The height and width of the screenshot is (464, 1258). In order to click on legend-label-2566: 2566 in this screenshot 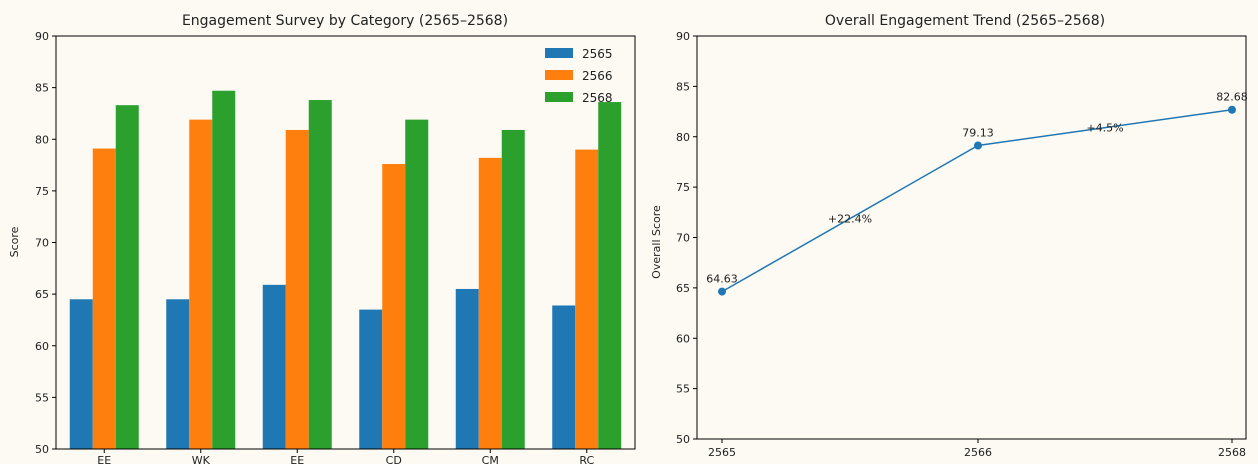, I will do `click(597, 76)`.